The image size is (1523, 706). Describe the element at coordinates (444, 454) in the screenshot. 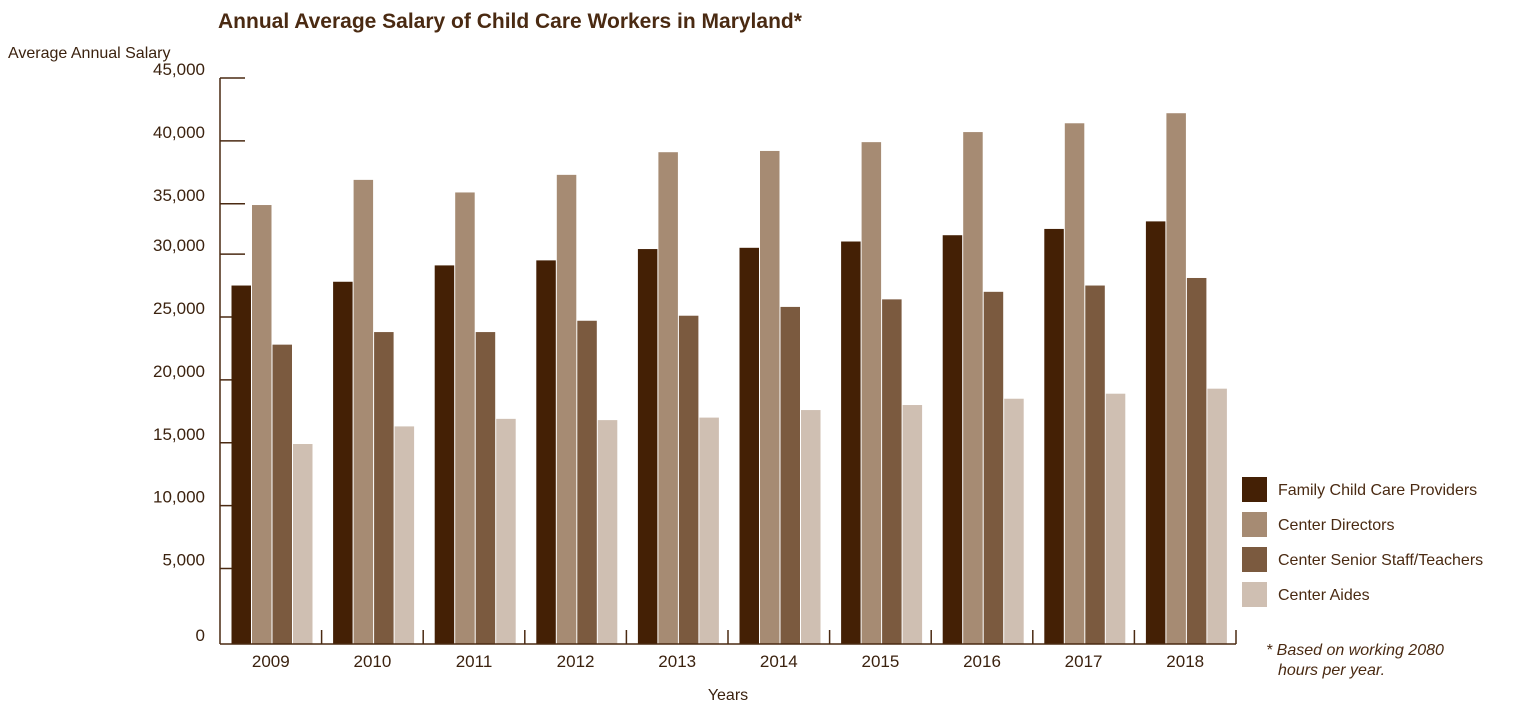

I see `bar-family-child-care-providers-2011` at that location.